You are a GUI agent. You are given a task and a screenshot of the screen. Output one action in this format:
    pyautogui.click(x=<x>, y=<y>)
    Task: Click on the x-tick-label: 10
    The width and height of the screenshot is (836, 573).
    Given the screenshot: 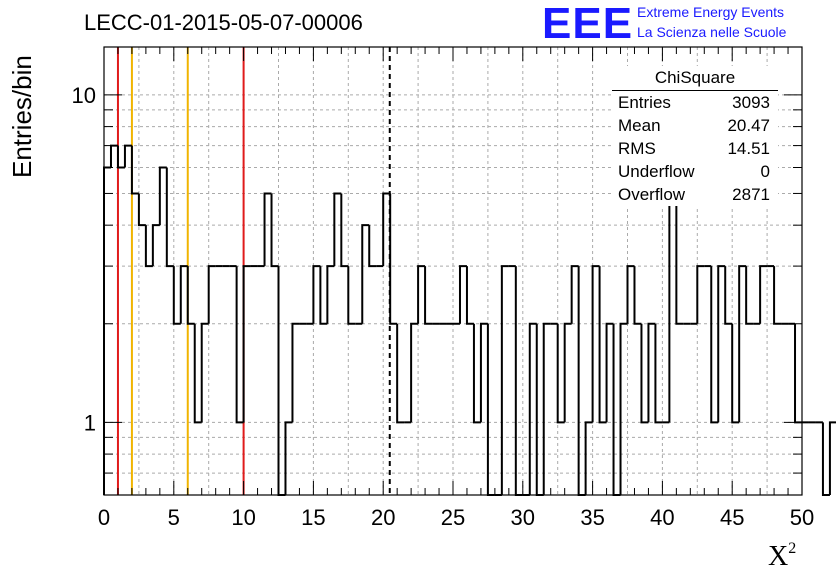 What is the action you would take?
    pyautogui.click(x=243, y=517)
    